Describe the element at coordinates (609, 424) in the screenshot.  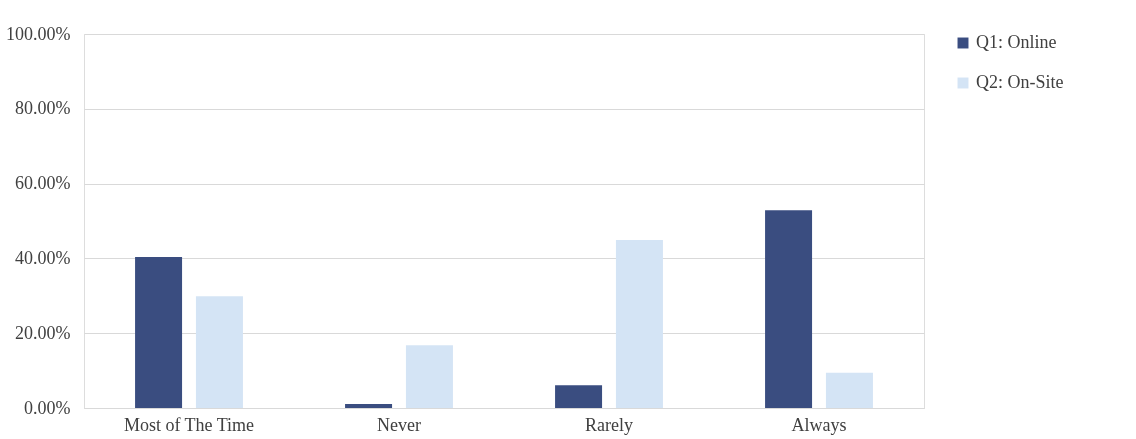
I see `x-tick-label: Rarely` at that location.